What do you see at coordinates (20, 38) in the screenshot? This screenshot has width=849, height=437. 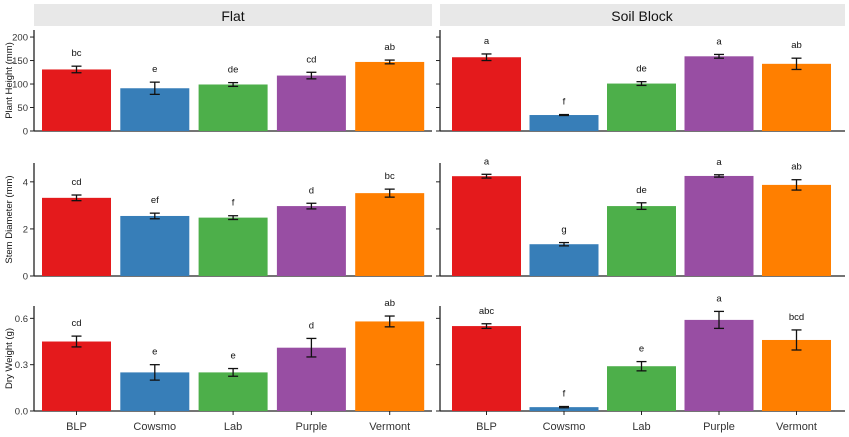 I see `y-tick-label: 200` at bounding box center [20, 38].